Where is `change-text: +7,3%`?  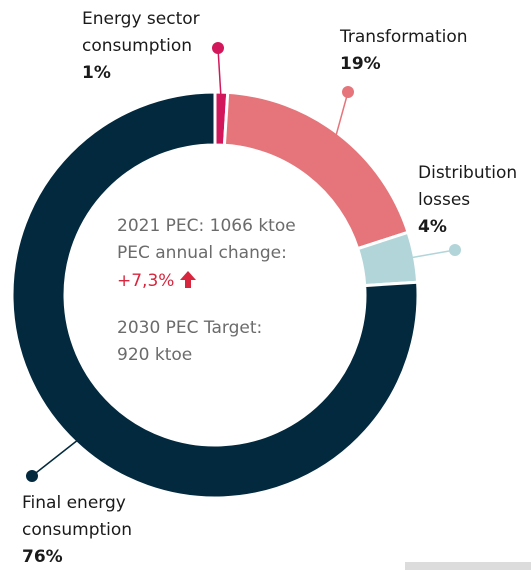 change-text: +7,3% is located at coordinates (156, 281).